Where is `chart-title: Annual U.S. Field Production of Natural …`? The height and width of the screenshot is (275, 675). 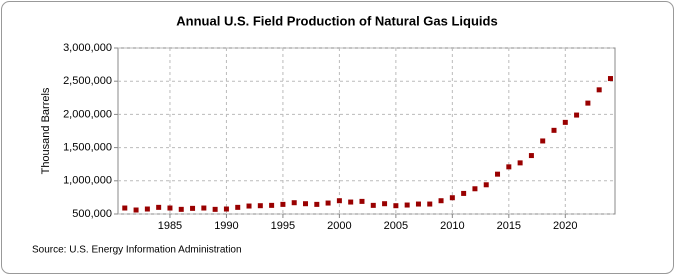 chart-title: Annual U.S. Field Production of Natural … is located at coordinates (336, 20).